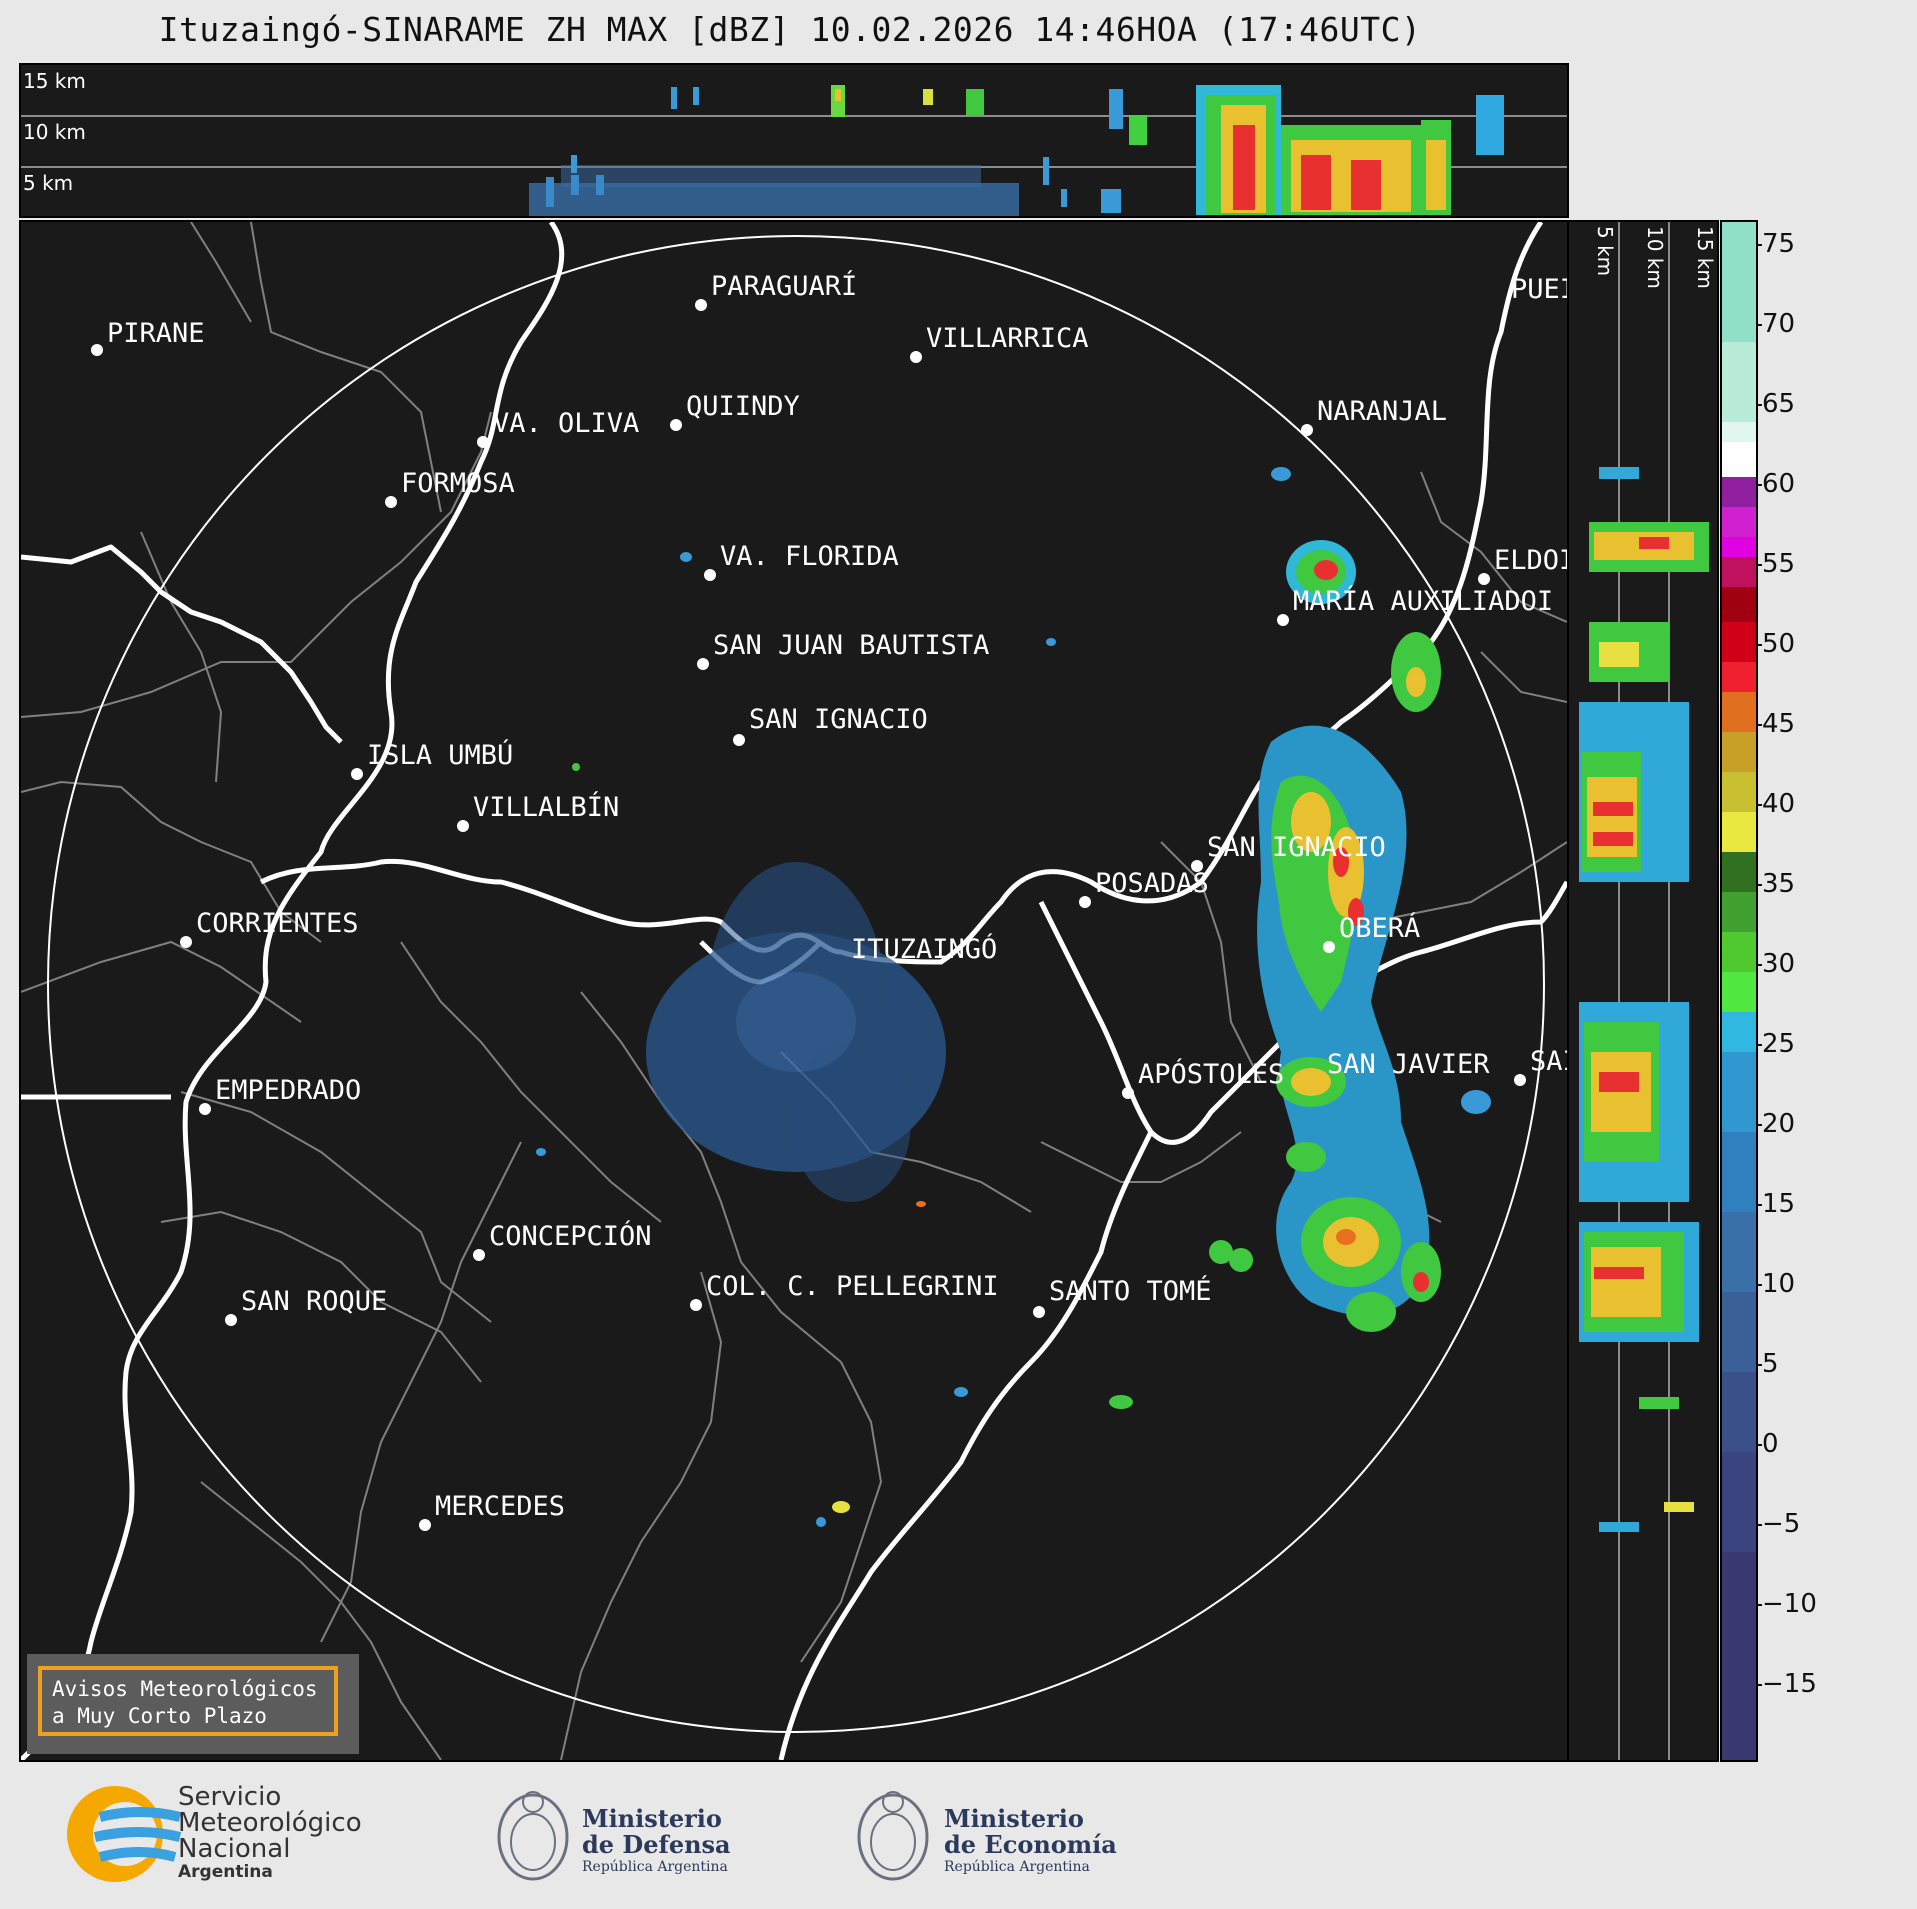 This screenshot has height=1909, width=1917. Describe the element at coordinates (159, 1716) in the screenshot. I see `avisos-line2: a Muy Corto Plazo` at that location.